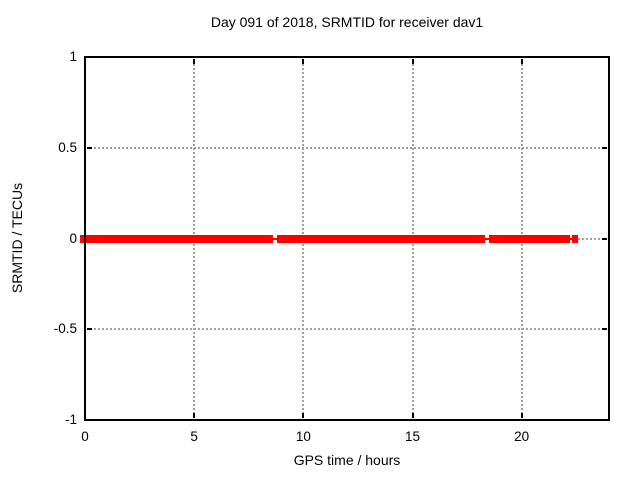  What do you see at coordinates (85, 436) in the screenshot?
I see `x-tick-label: 0` at bounding box center [85, 436].